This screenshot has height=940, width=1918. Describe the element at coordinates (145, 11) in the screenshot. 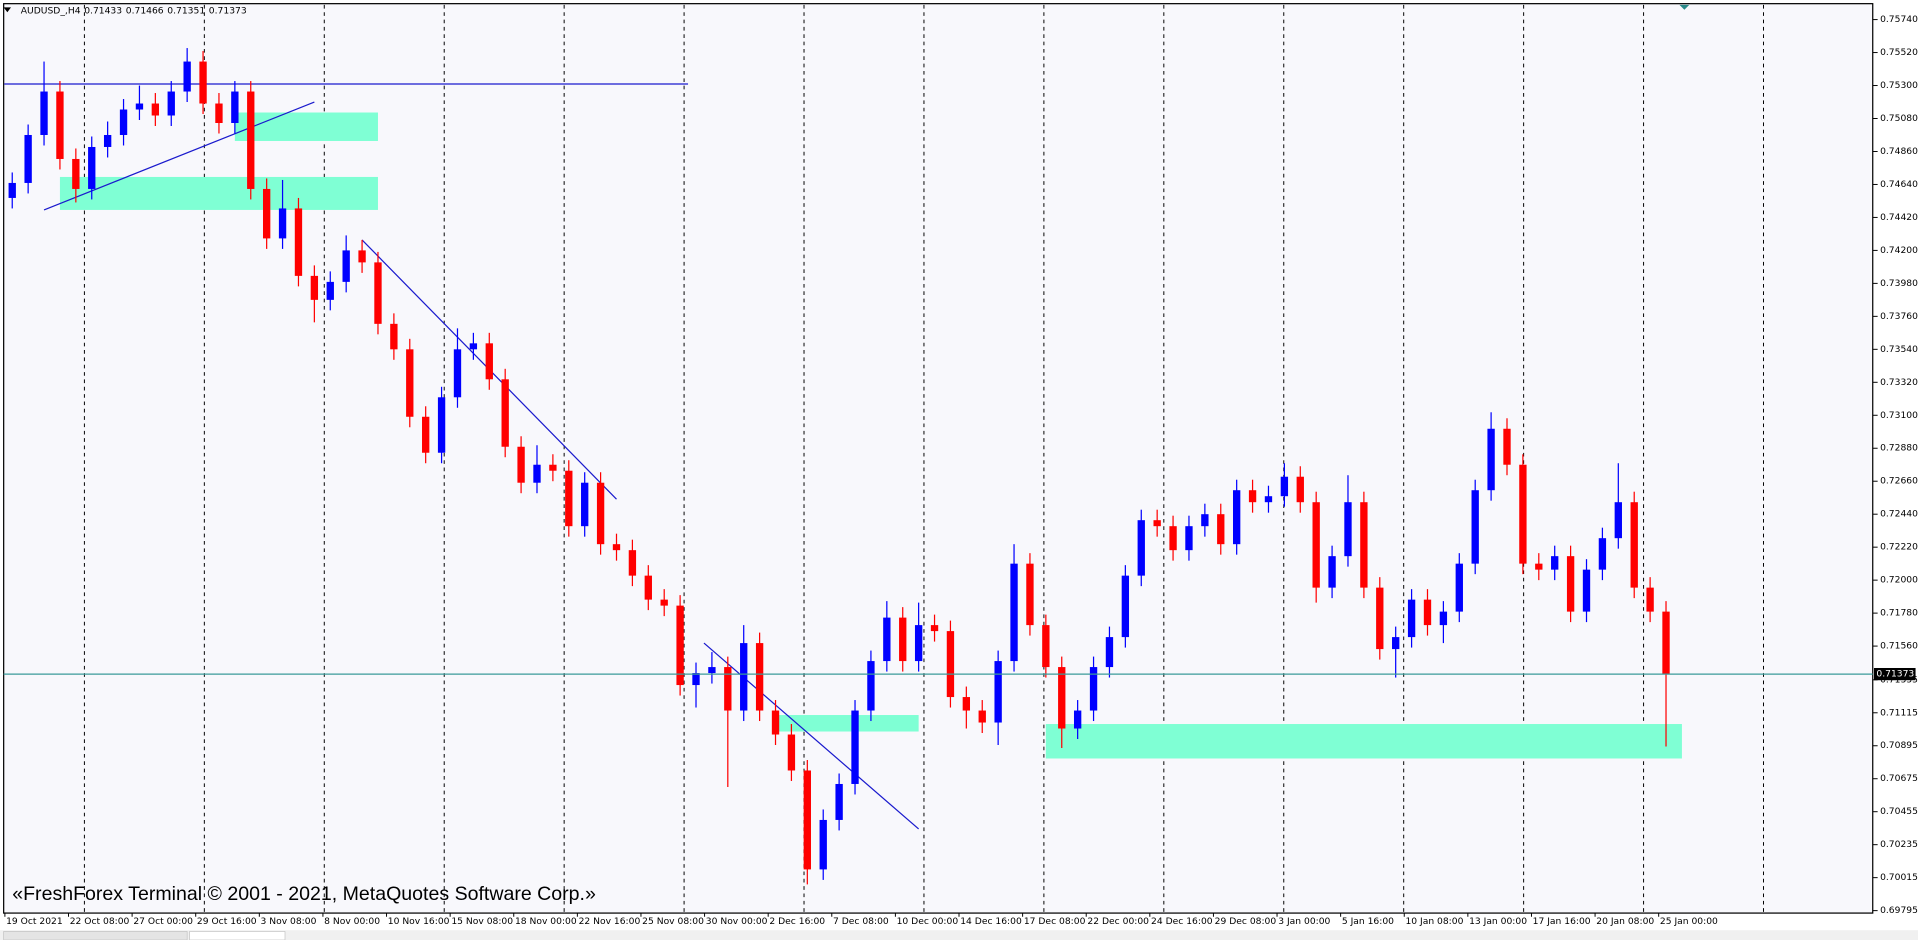

I see `header-value: 0.71466` at that location.